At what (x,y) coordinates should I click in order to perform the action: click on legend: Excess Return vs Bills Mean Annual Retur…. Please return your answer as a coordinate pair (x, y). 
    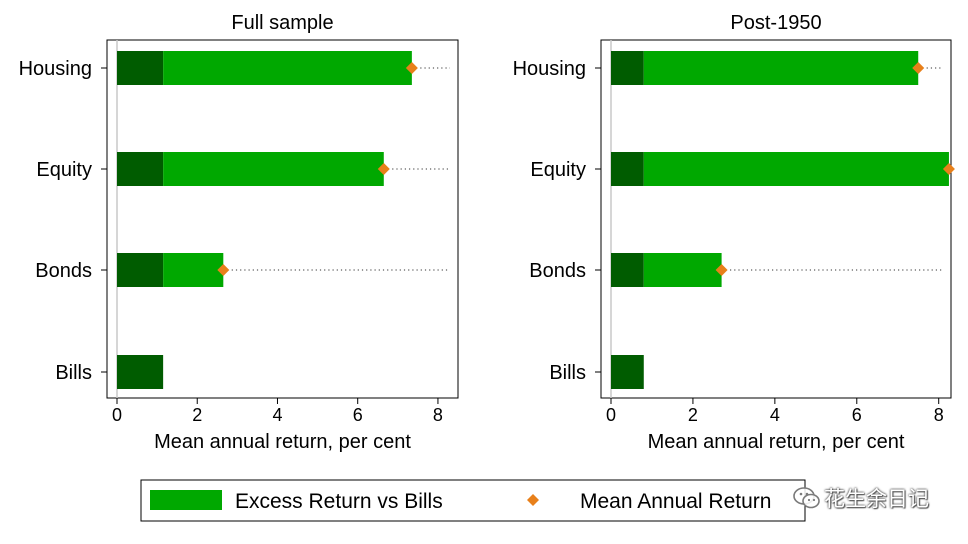
    Looking at the image, I should click on (473, 500).